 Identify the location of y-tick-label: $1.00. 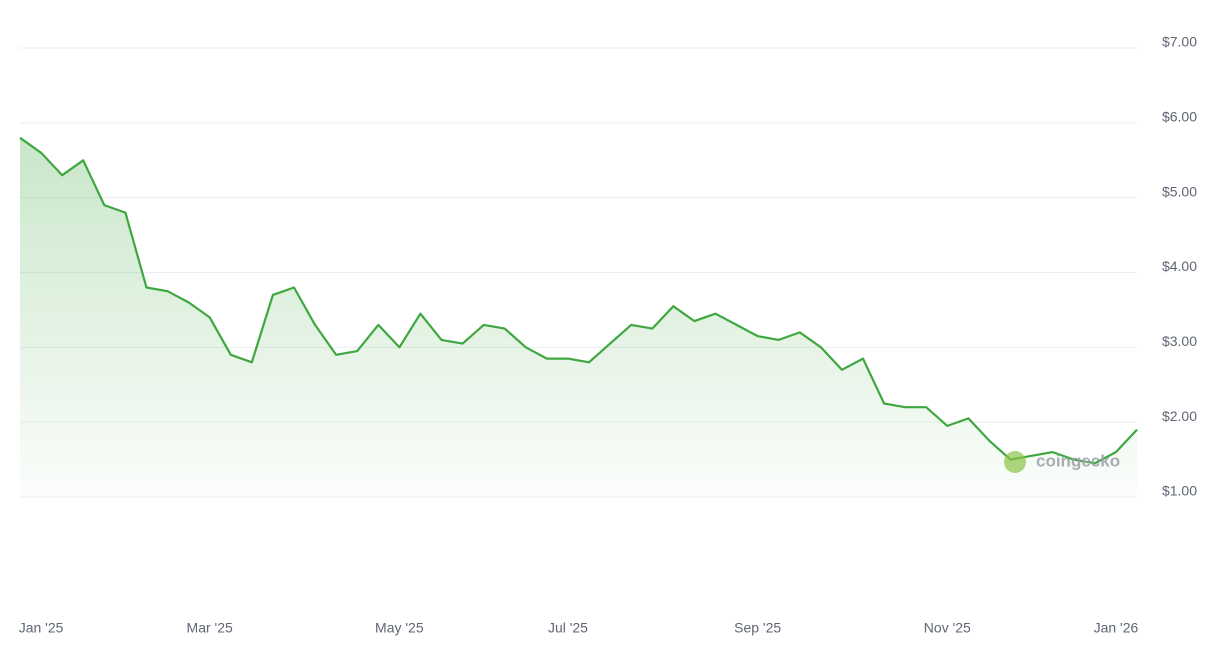
(1179, 491).